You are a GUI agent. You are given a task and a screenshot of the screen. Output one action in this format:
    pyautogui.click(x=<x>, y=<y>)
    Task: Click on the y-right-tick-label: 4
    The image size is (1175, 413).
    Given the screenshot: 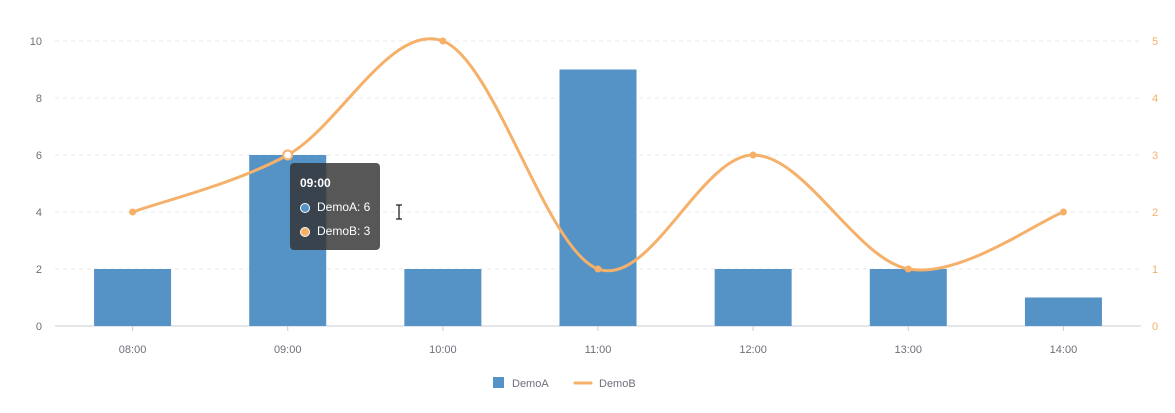 What is the action you would take?
    pyautogui.click(x=1155, y=99)
    